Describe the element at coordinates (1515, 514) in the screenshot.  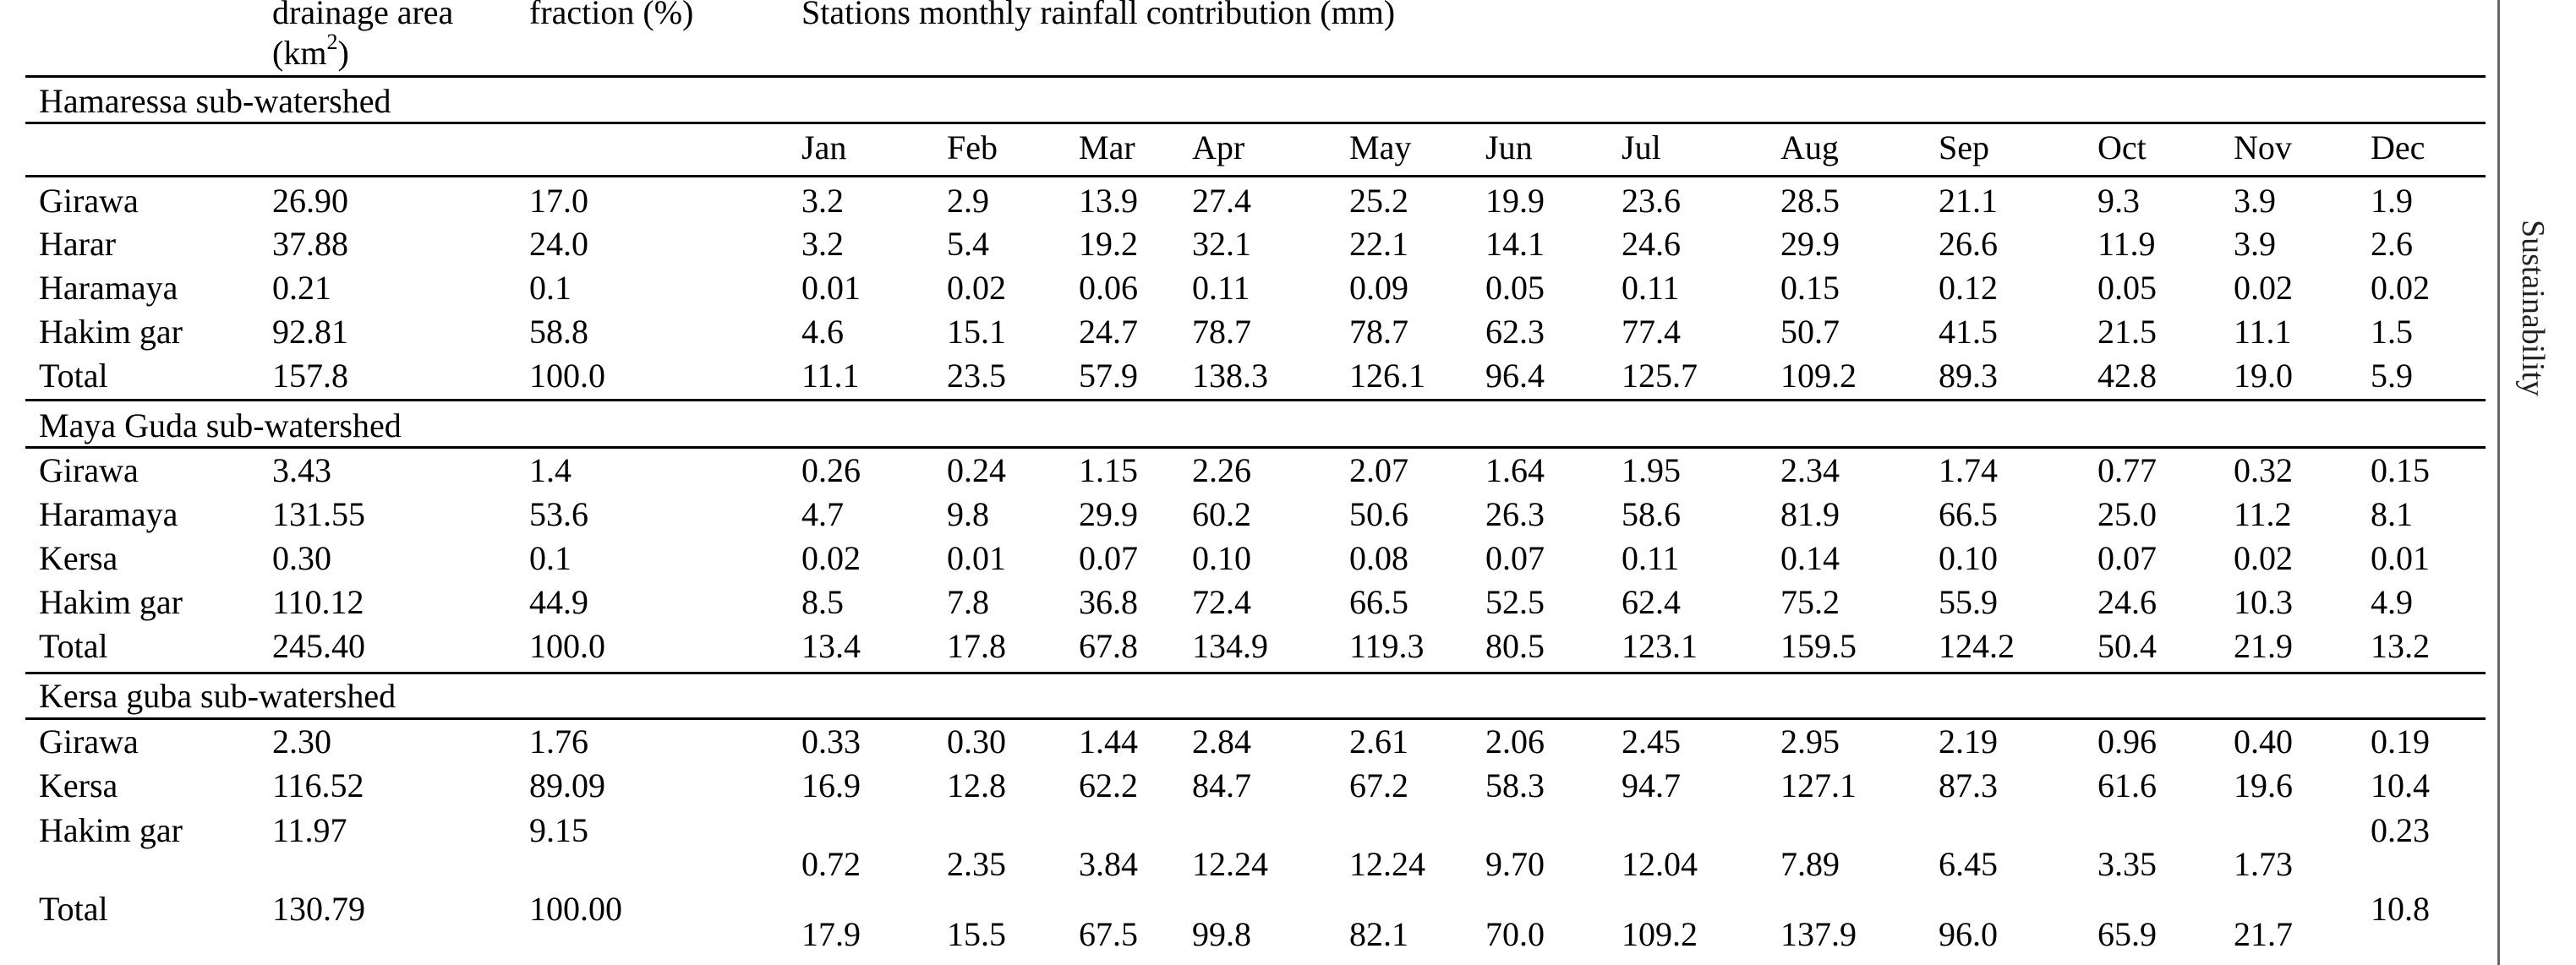
I see `rainfall-cell: 26.3` at that location.